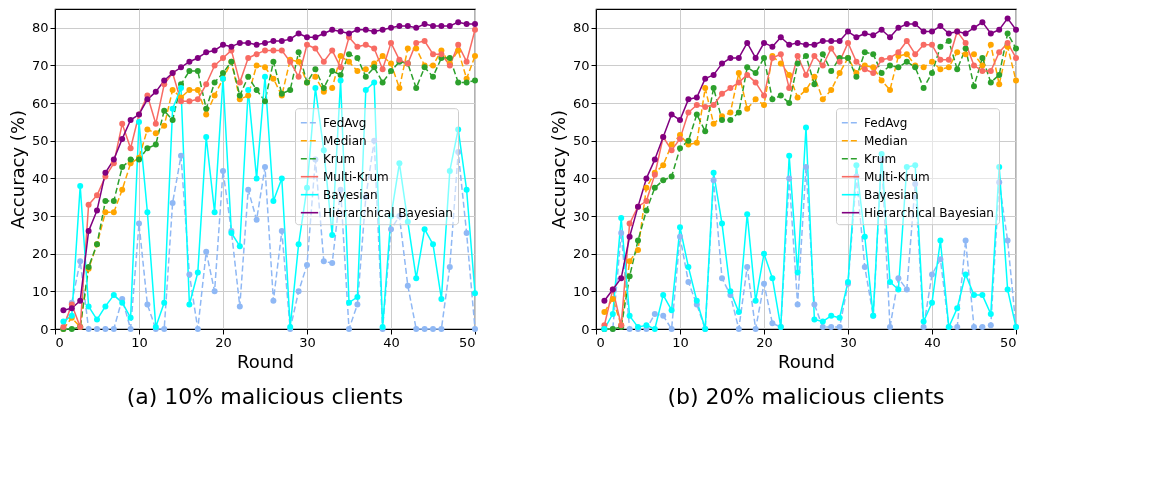  What do you see at coordinates (265, 396) in the screenshot?
I see `text: (a) 10% malicious clients` at bounding box center [265, 396].